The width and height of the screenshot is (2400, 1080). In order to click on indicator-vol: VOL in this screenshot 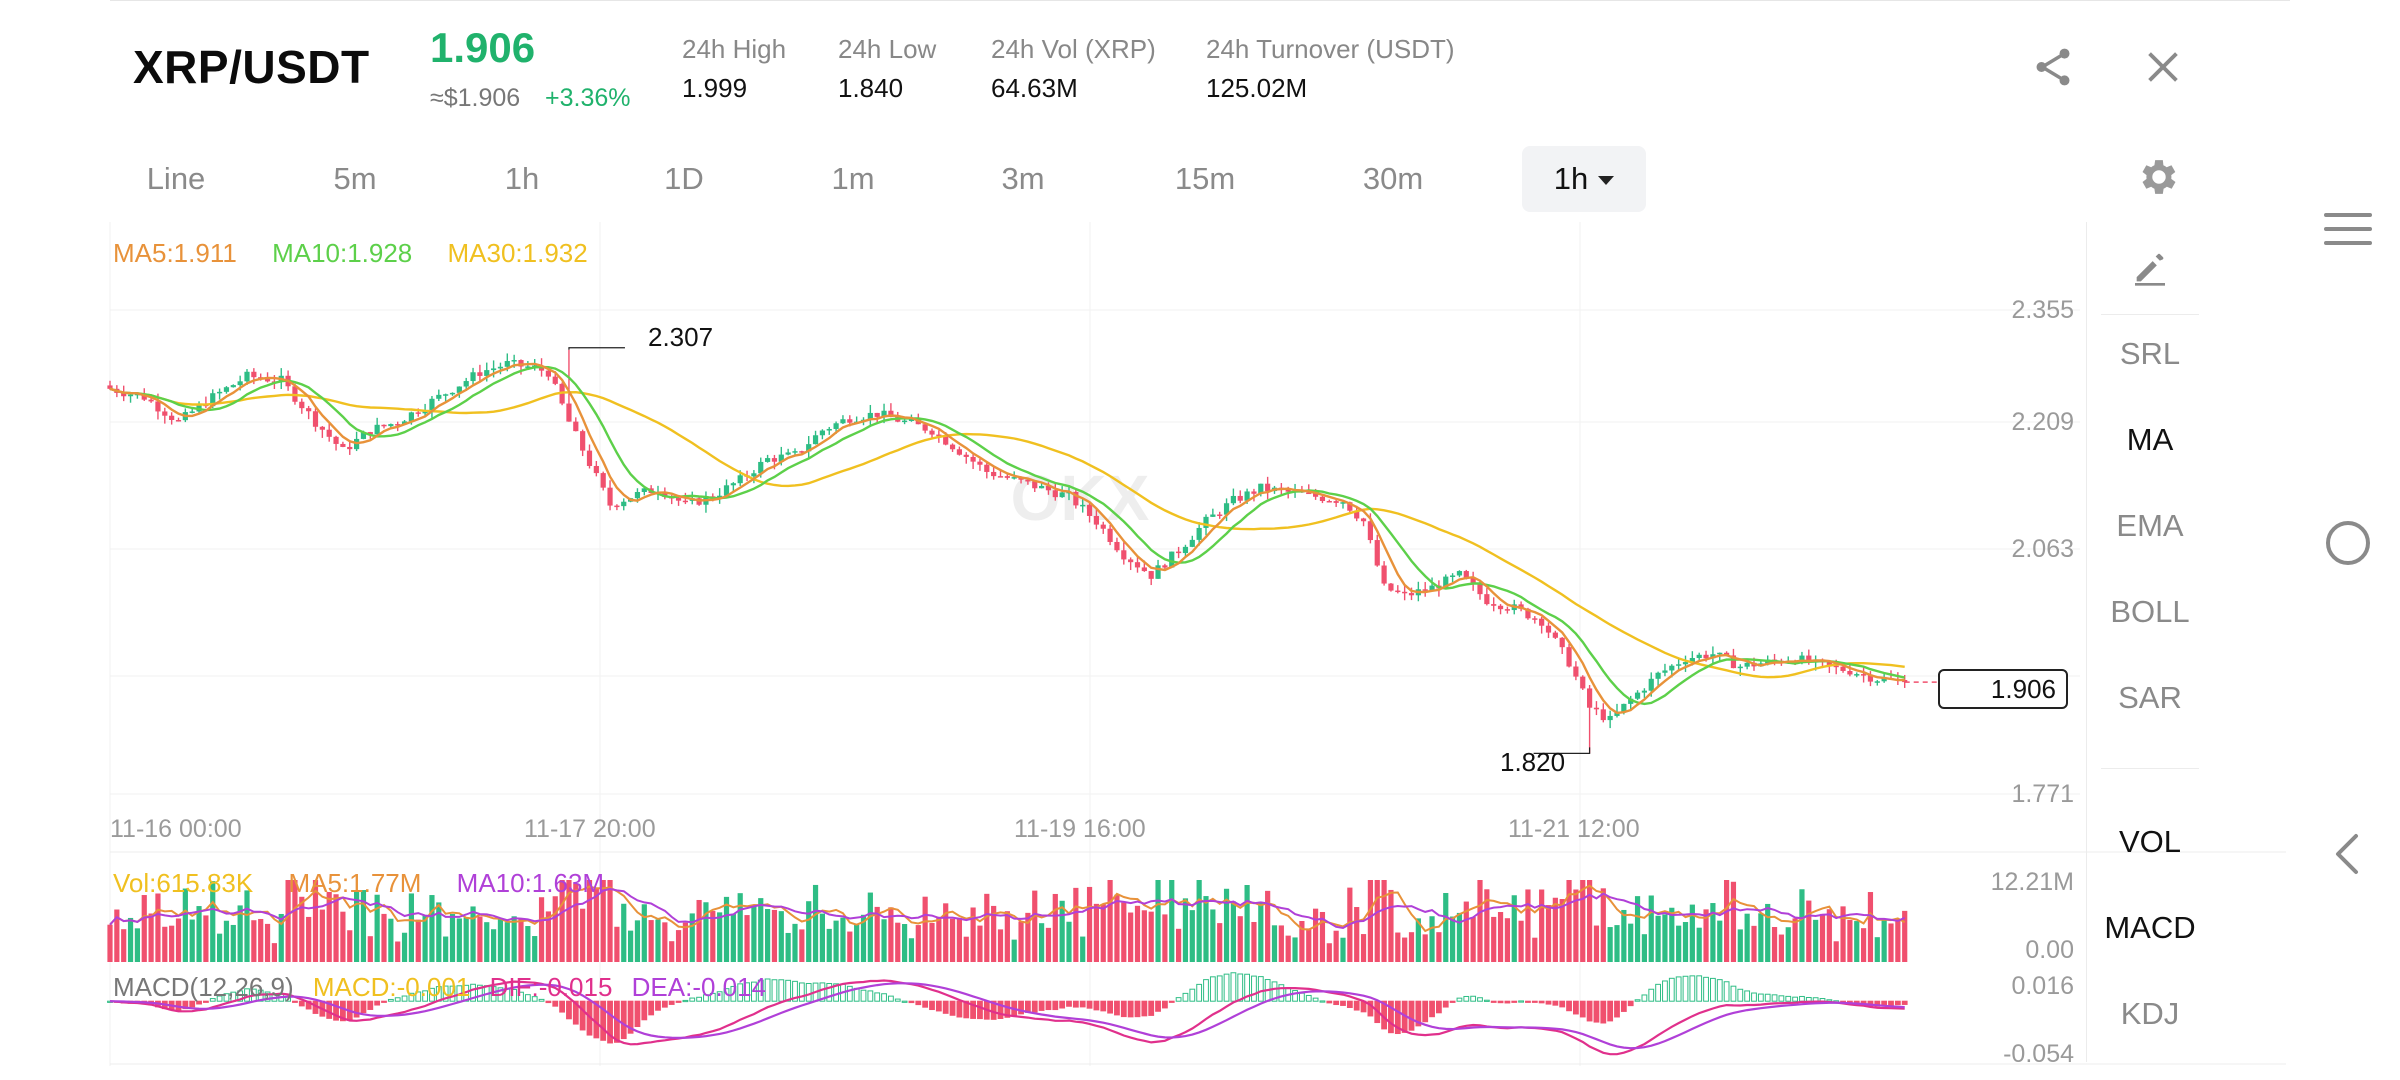, I will do `click(2150, 841)`.